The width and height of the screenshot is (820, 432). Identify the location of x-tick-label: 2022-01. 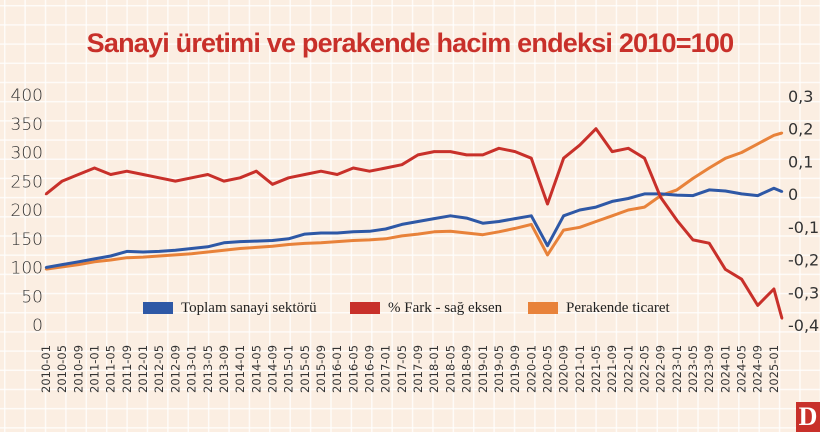
(628, 369).